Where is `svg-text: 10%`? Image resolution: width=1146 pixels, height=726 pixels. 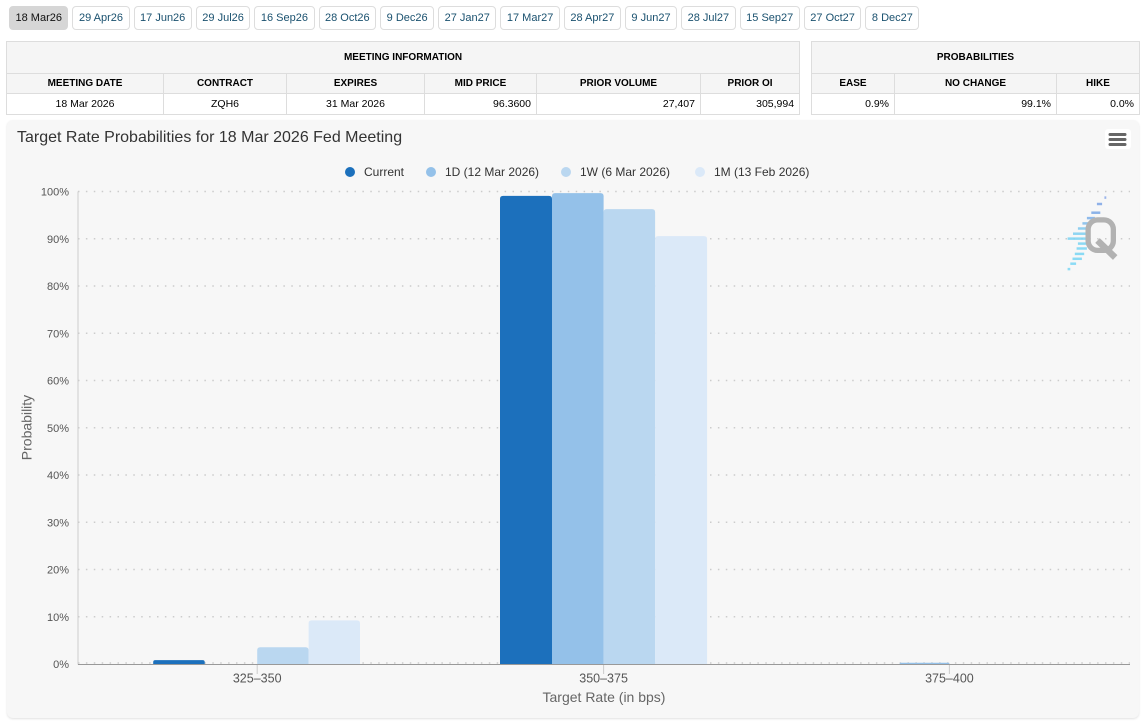 svg-text: 10% is located at coordinates (58, 618).